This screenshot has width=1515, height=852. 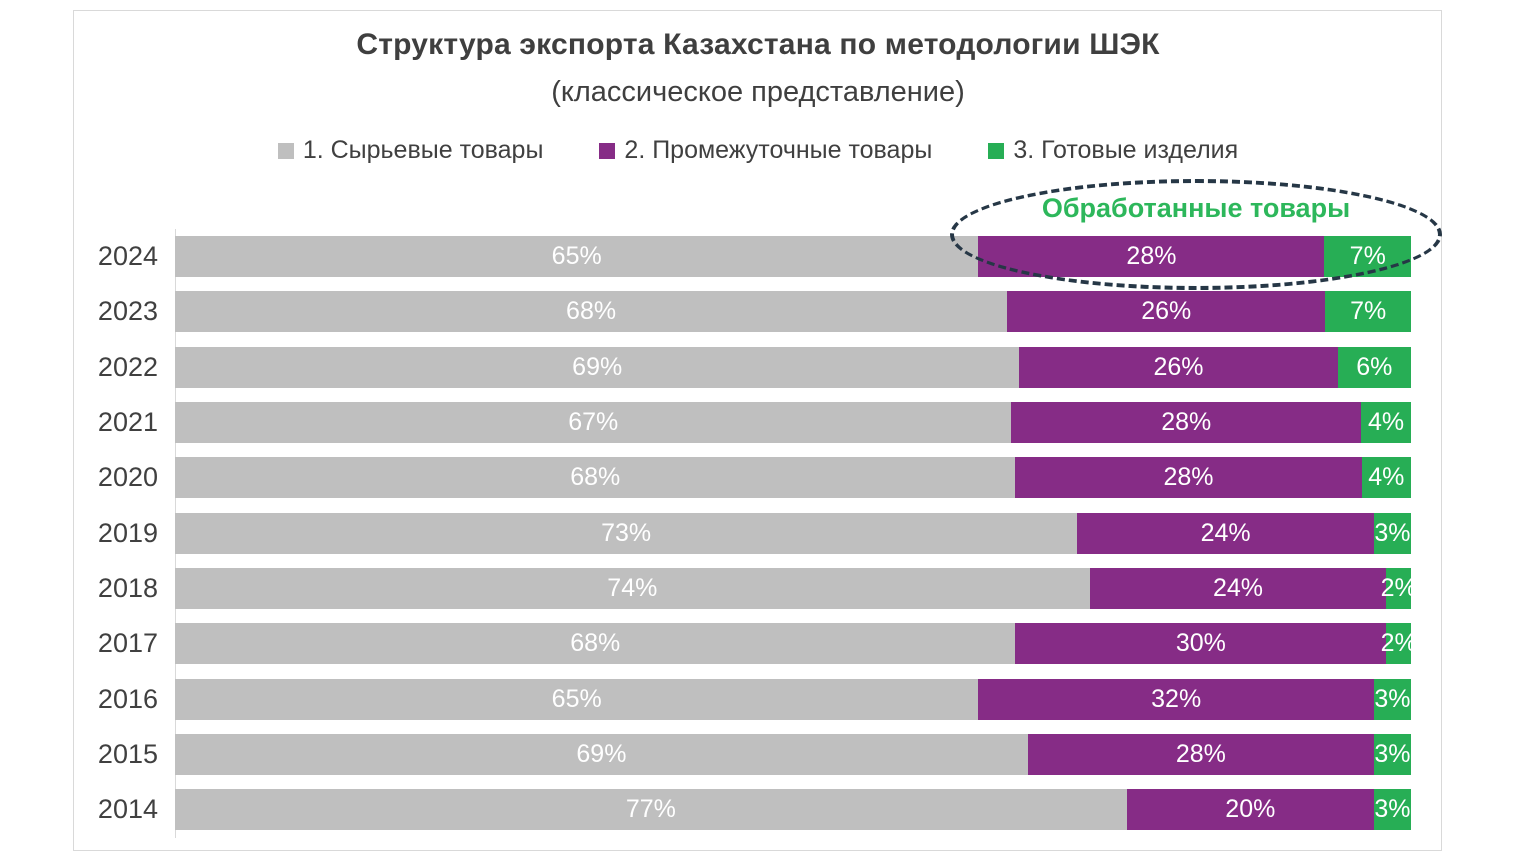 What do you see at coordinates (778, 150) in the screenshot?
I see `legend-label: 2. Промежуточные товары` at bounding box center [778, 150].